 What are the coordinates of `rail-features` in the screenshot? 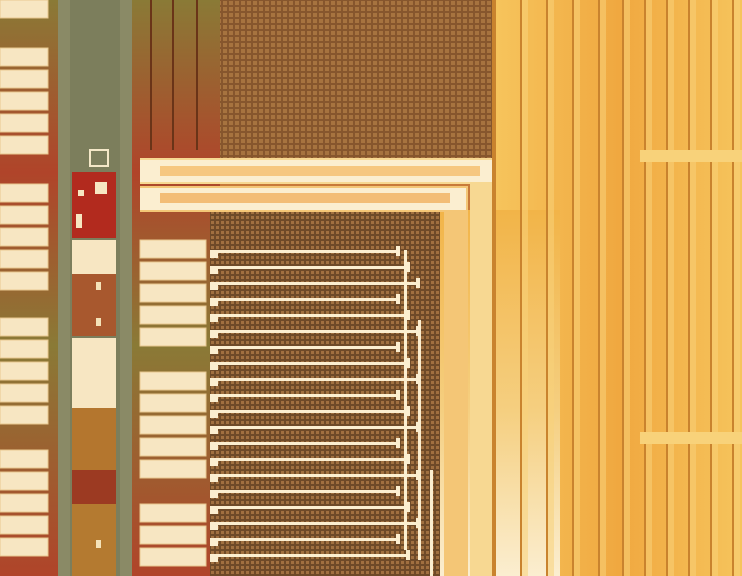 It's located at (94, 362).